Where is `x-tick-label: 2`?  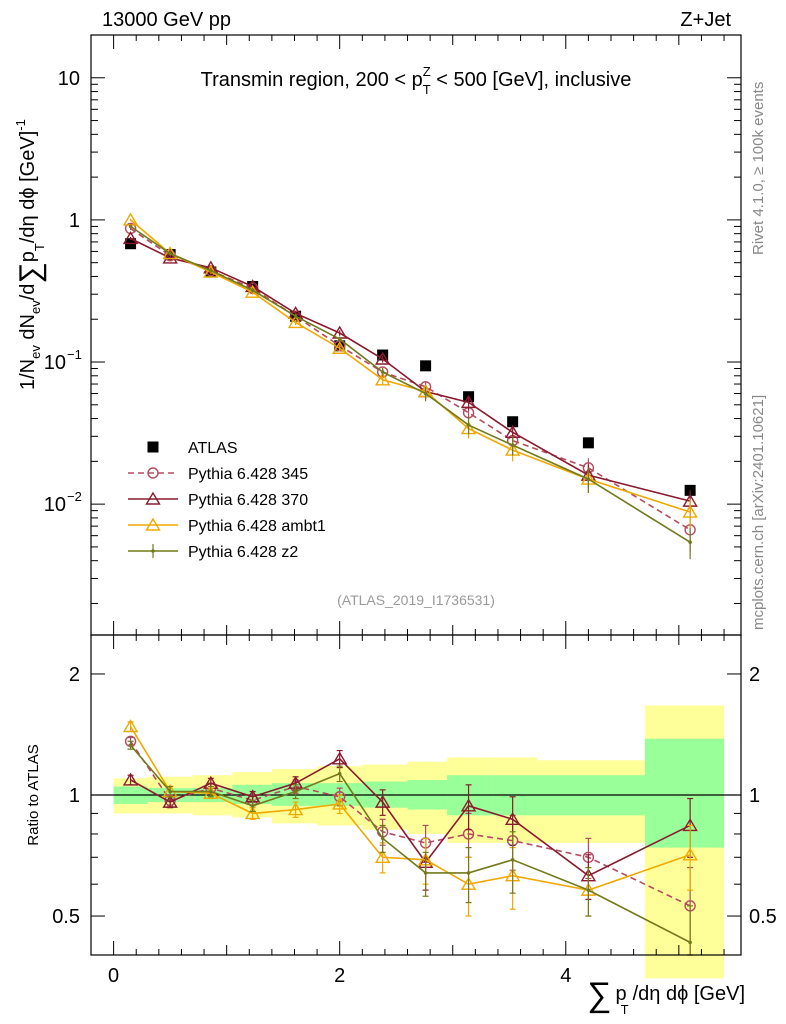
x-tick-label: 2 is located at coordinates (339, 976).